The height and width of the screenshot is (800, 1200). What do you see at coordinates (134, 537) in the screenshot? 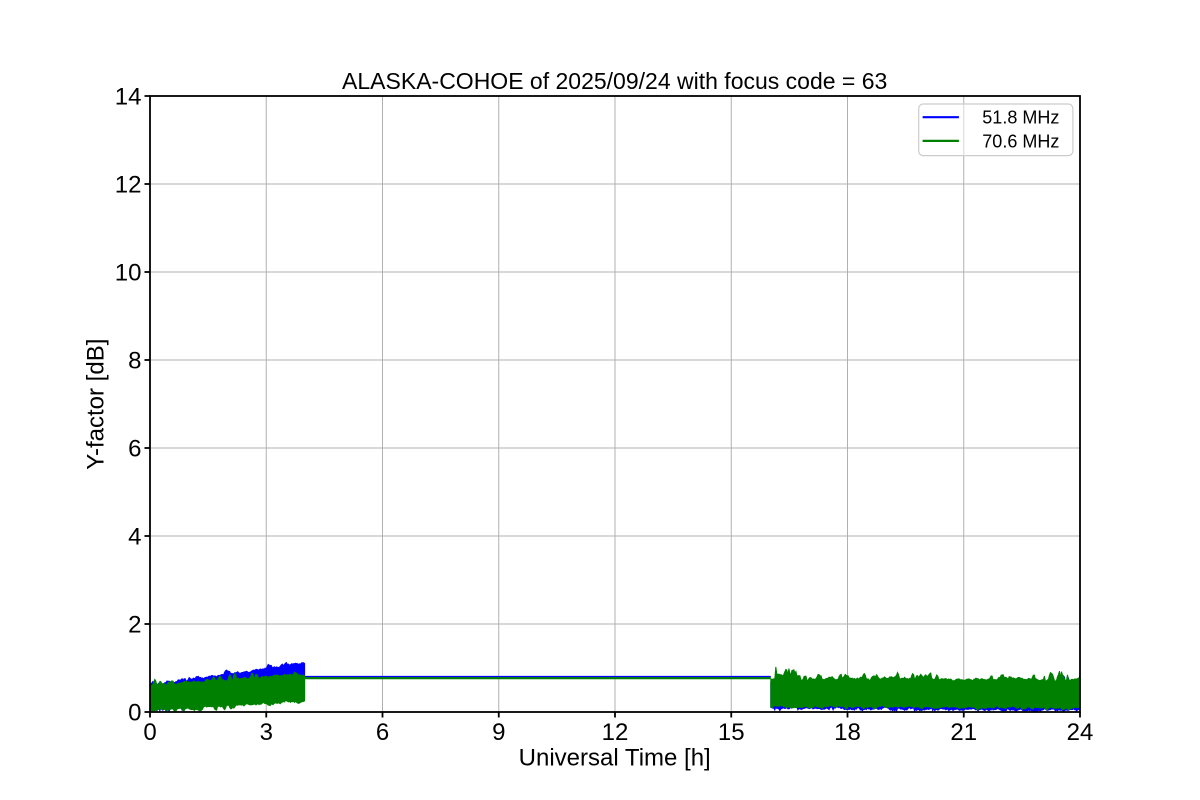
I see `svg-text: 4` at bounding box center [134, 537].